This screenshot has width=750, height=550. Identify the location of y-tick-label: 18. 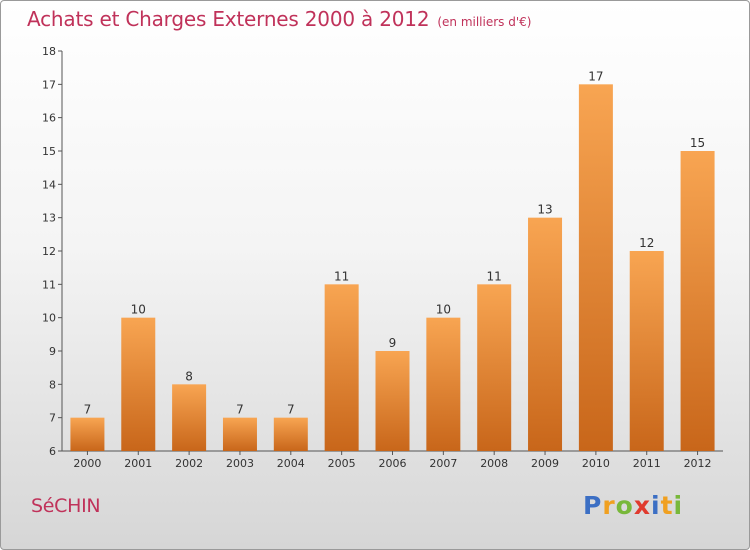
(49, 51).